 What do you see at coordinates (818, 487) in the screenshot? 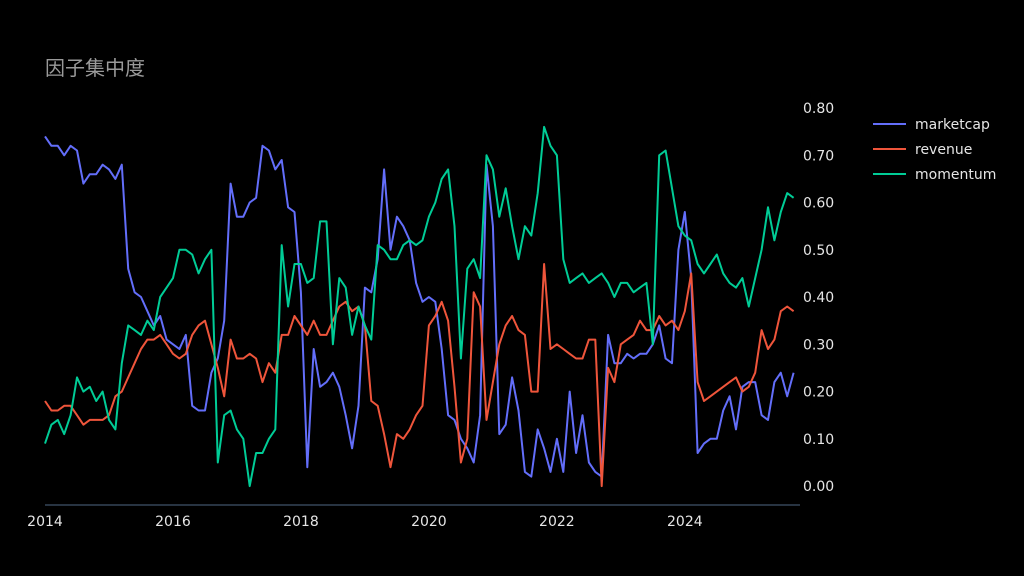
I see `y-tick-label: 0.00` at bounding box center [818, 487].